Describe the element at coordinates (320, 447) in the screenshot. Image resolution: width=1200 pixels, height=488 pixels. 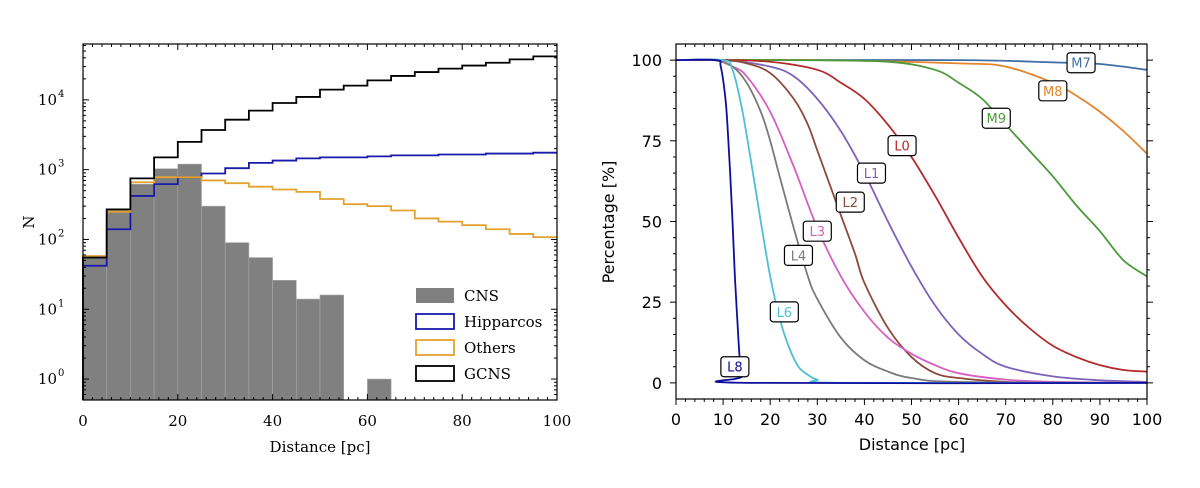
I see `histogram-x-axis-label: Distance [pc]` at that location.